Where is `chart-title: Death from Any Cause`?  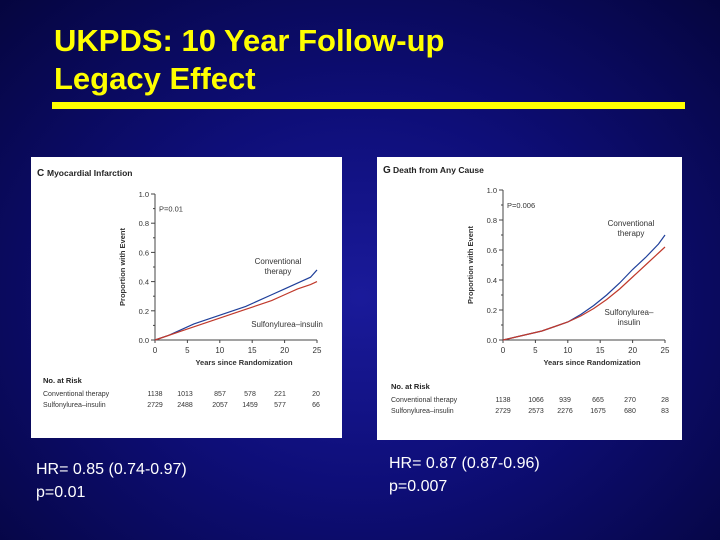
chart-title: Death from Any Cause is located at coordinates (438, 170).